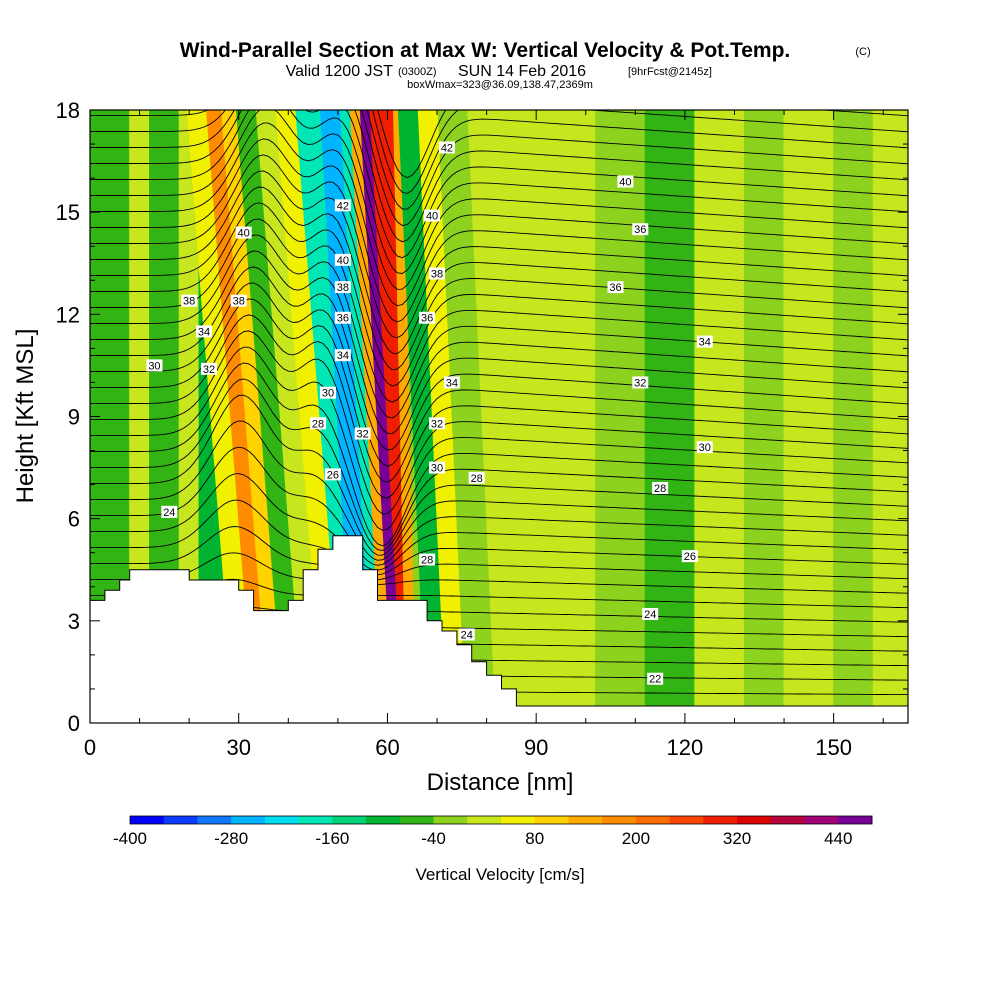 The height and width of the screenshot is (1000, 1000). I want to click on contour-label: 26, so click(332, 474).